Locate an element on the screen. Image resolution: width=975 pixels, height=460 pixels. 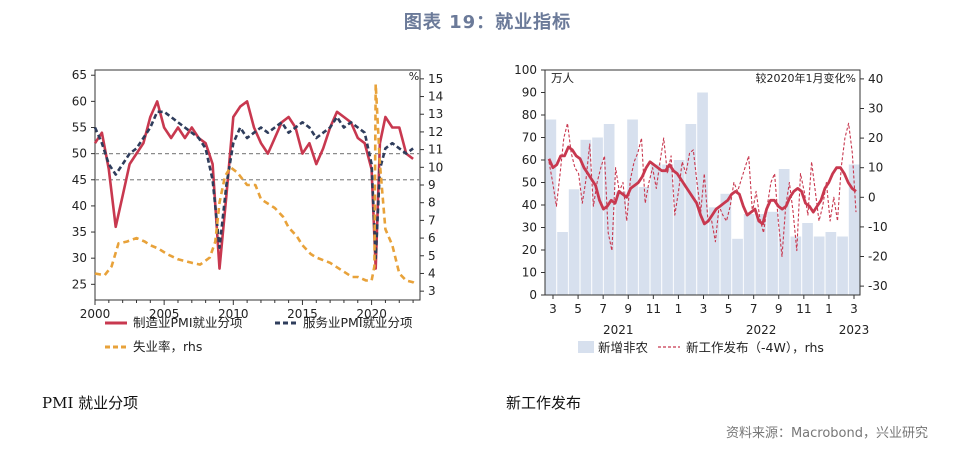
source-note: 资料来源：Macrobond，兴业研究 is located at coordinates (826, 433).